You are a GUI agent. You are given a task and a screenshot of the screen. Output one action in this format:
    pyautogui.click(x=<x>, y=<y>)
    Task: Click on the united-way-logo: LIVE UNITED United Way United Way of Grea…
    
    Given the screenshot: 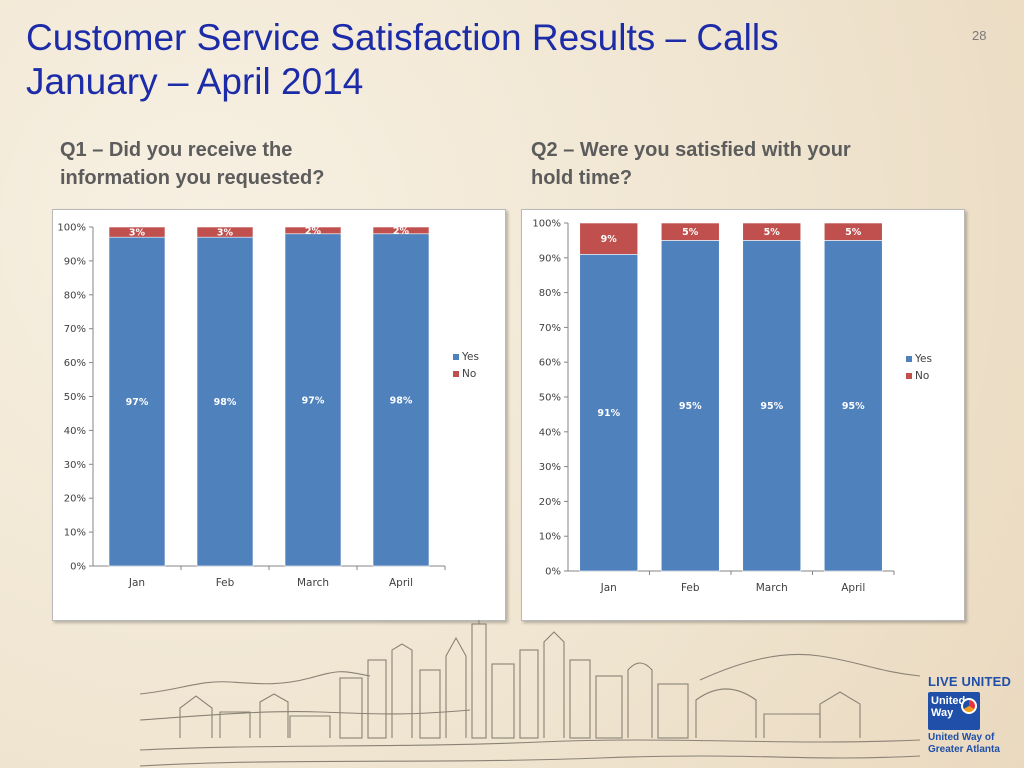 What is the action you would take?
    pyautogui.click(x=971, y=715)
    